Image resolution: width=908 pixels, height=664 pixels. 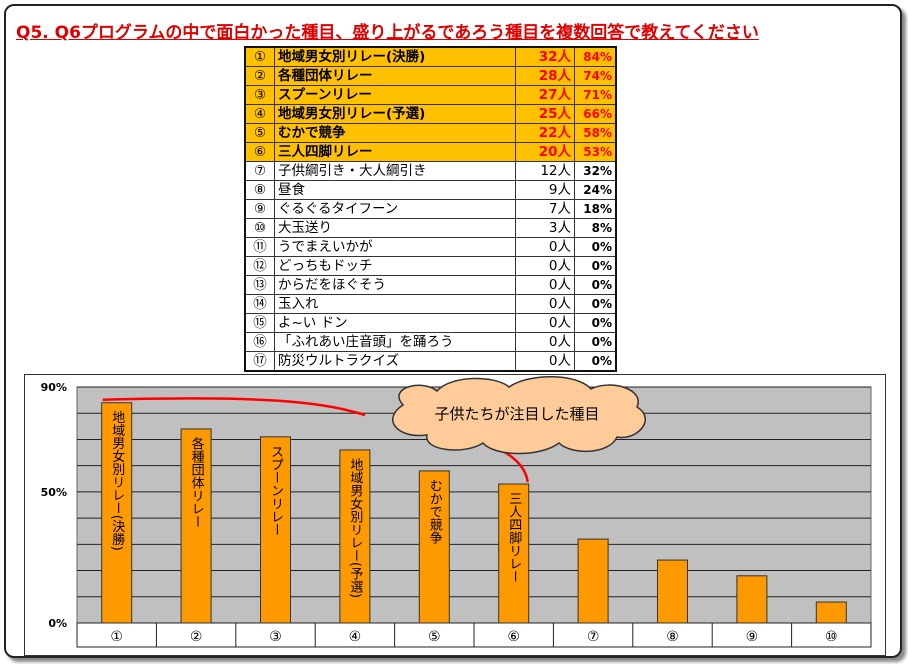 What do you see at coordinates (259, 247) in the screenshot?
I see `rank-number: ⑪` at bounding box center [259, 247].